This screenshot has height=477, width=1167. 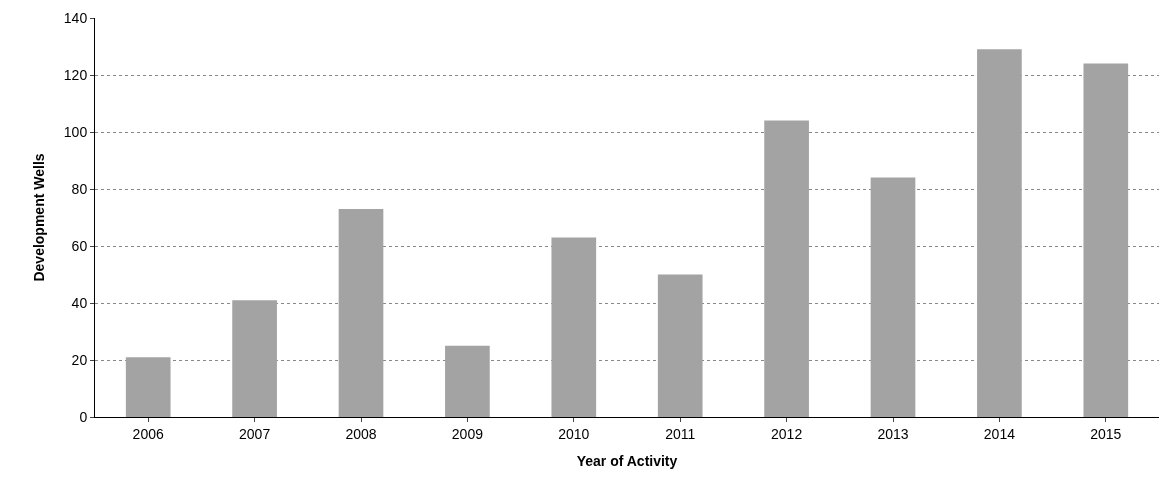 I want to click on x-tick-label: 2008, so click(x=361, y=433).